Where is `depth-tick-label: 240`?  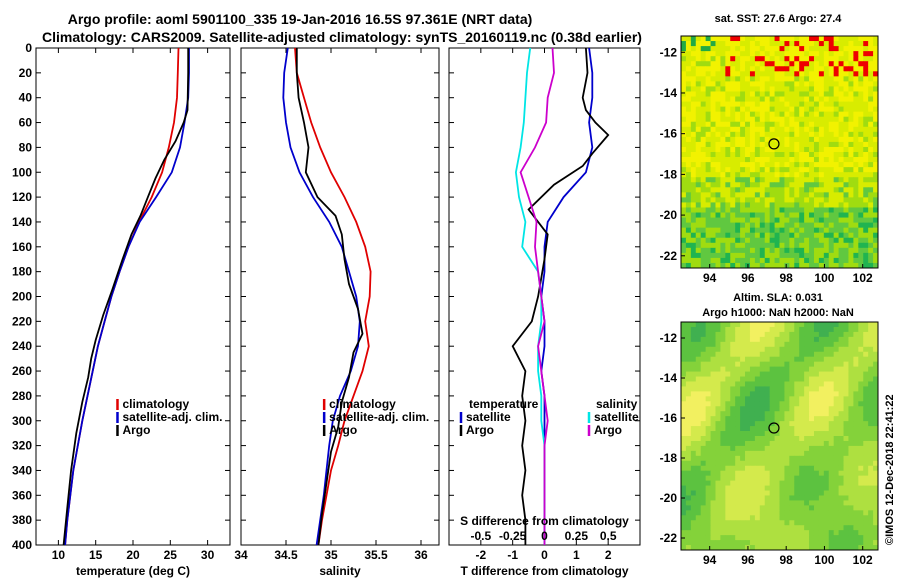 depth-tick-label: 240 is located at coordinates (22, 346).